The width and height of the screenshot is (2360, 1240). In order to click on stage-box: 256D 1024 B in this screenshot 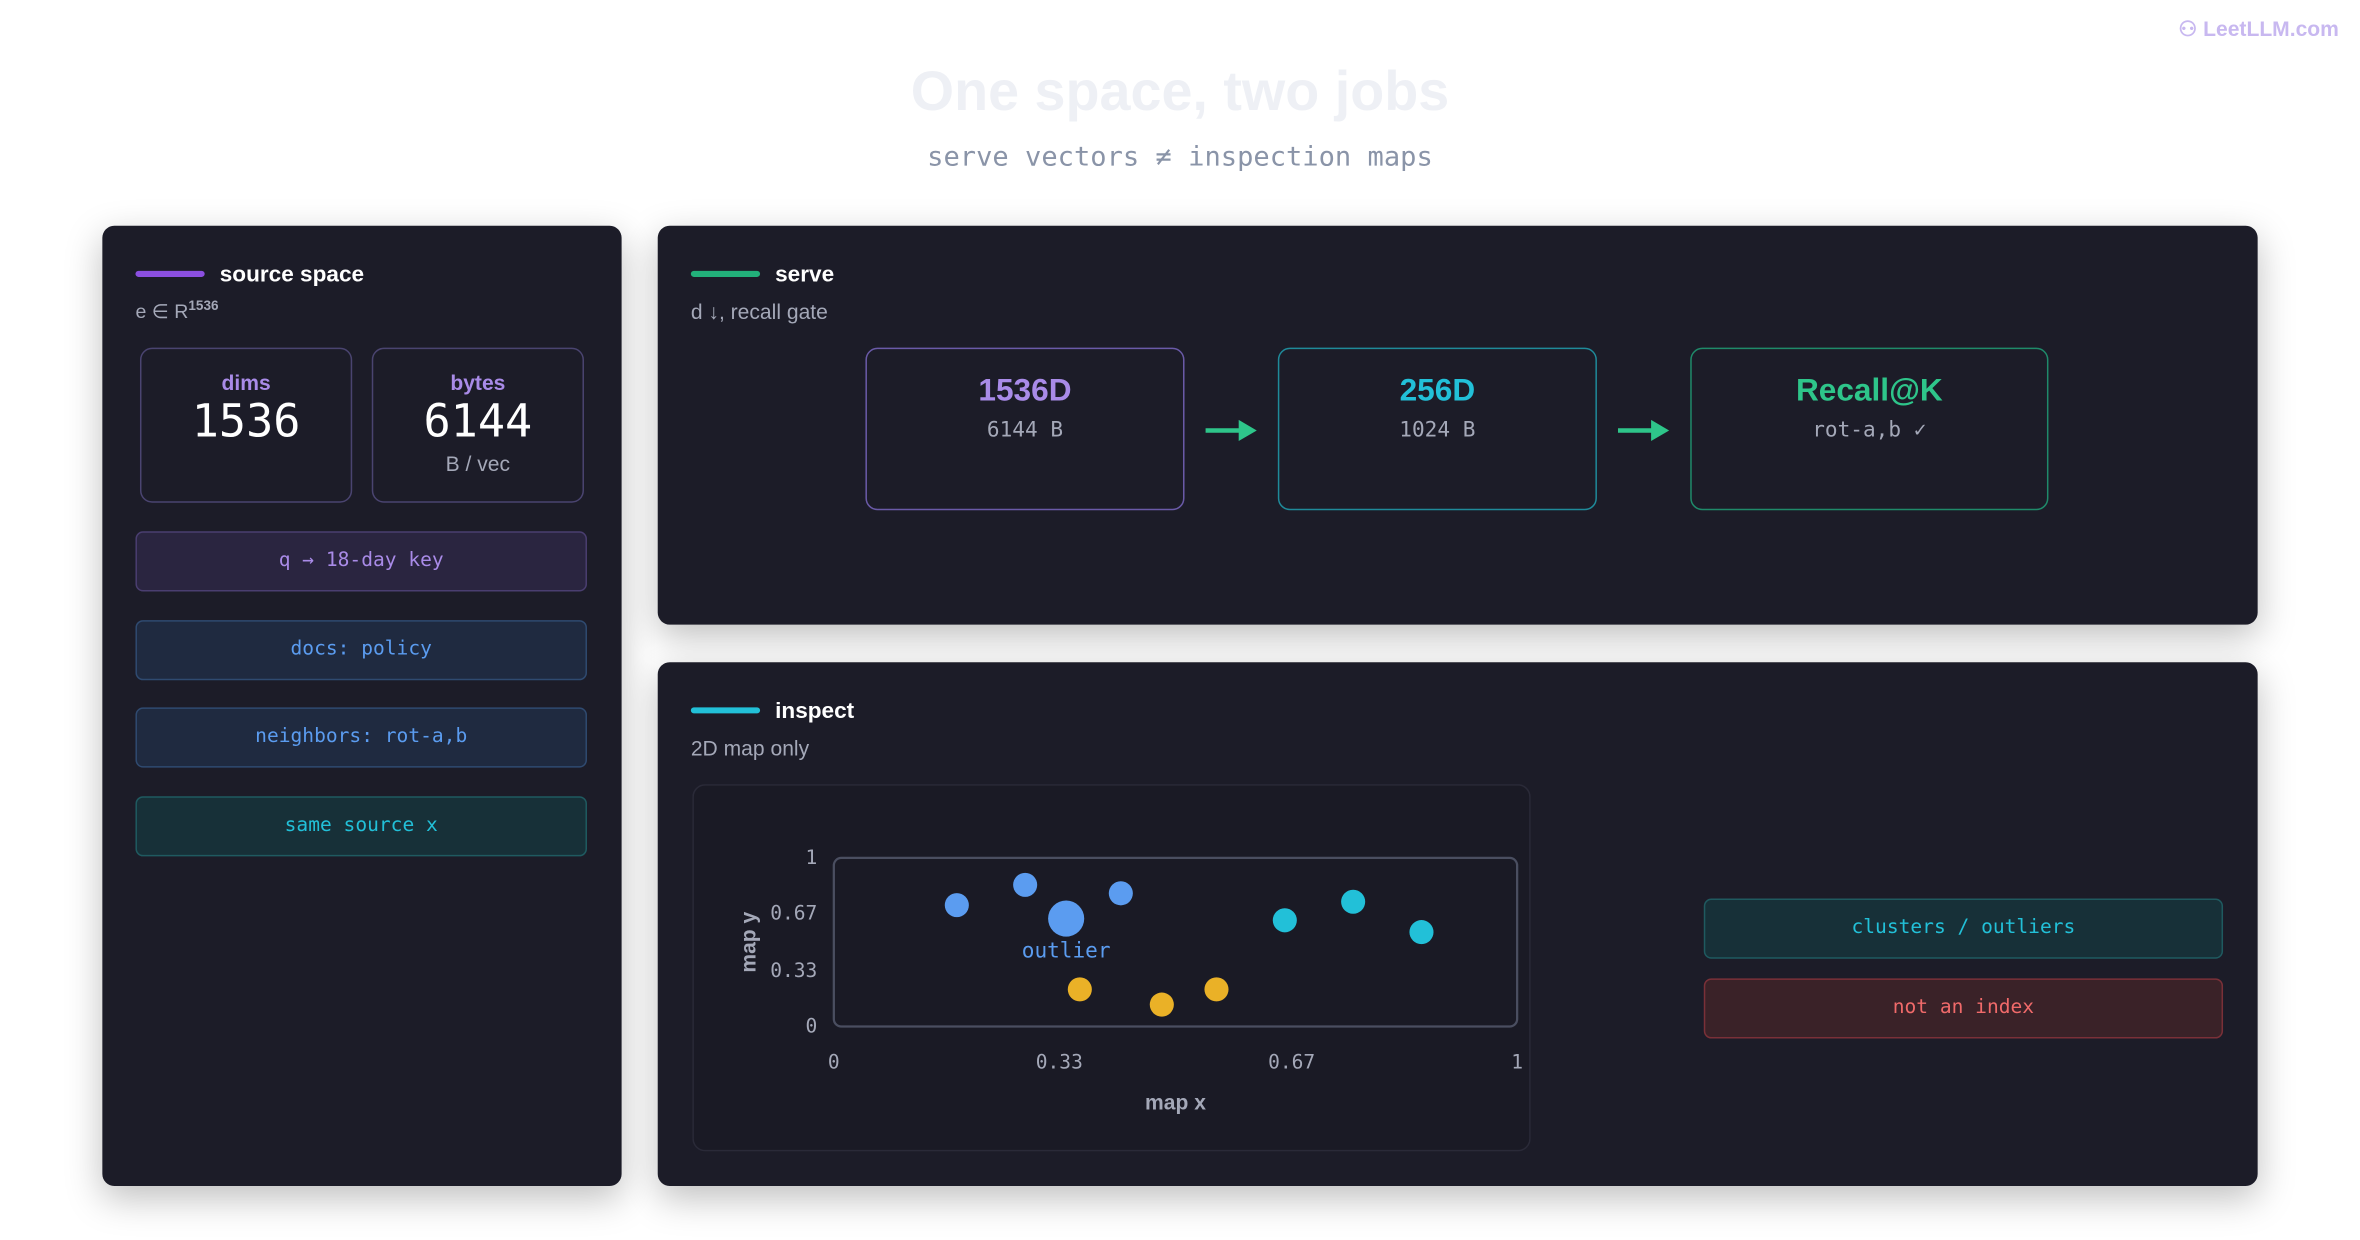, I will do `click(1437, 429)`.